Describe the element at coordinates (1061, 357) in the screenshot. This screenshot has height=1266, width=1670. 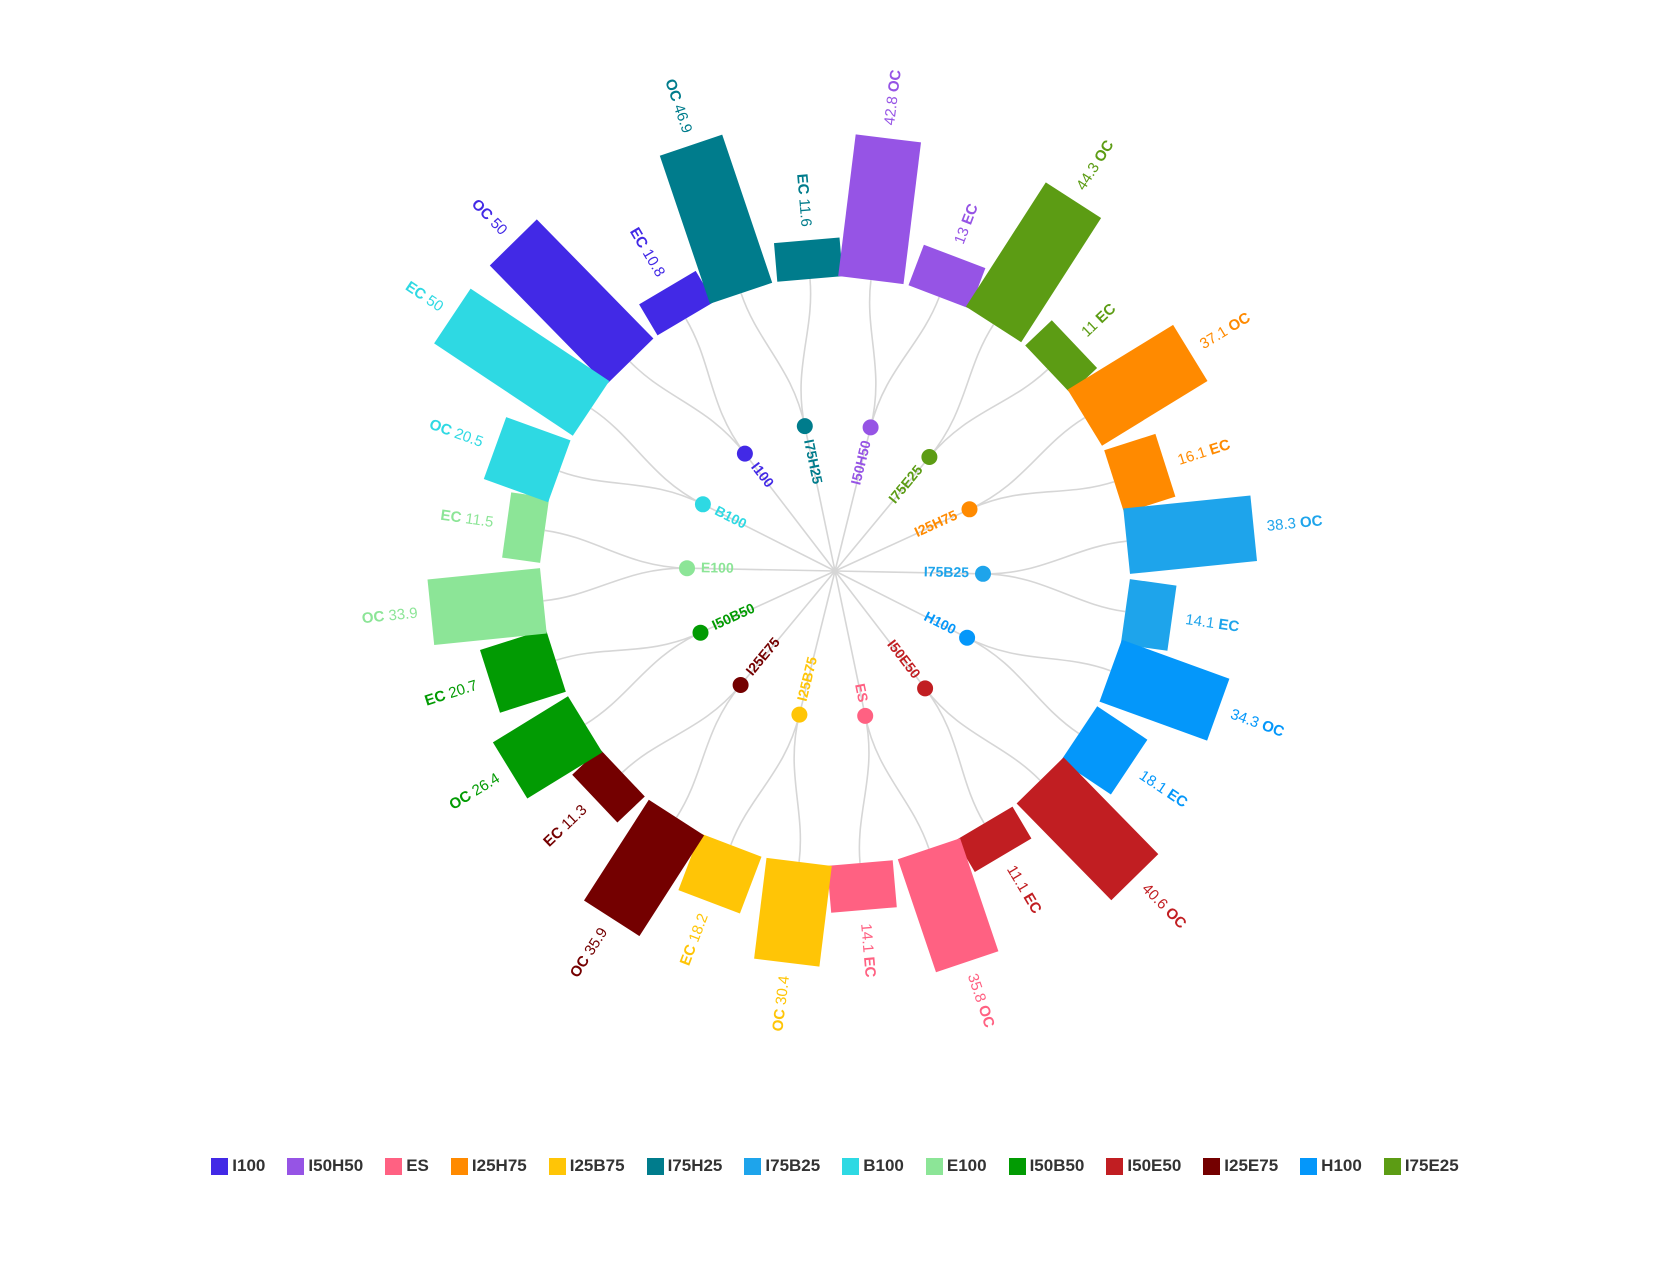
I see `bar-I75E25-ec` at that location.